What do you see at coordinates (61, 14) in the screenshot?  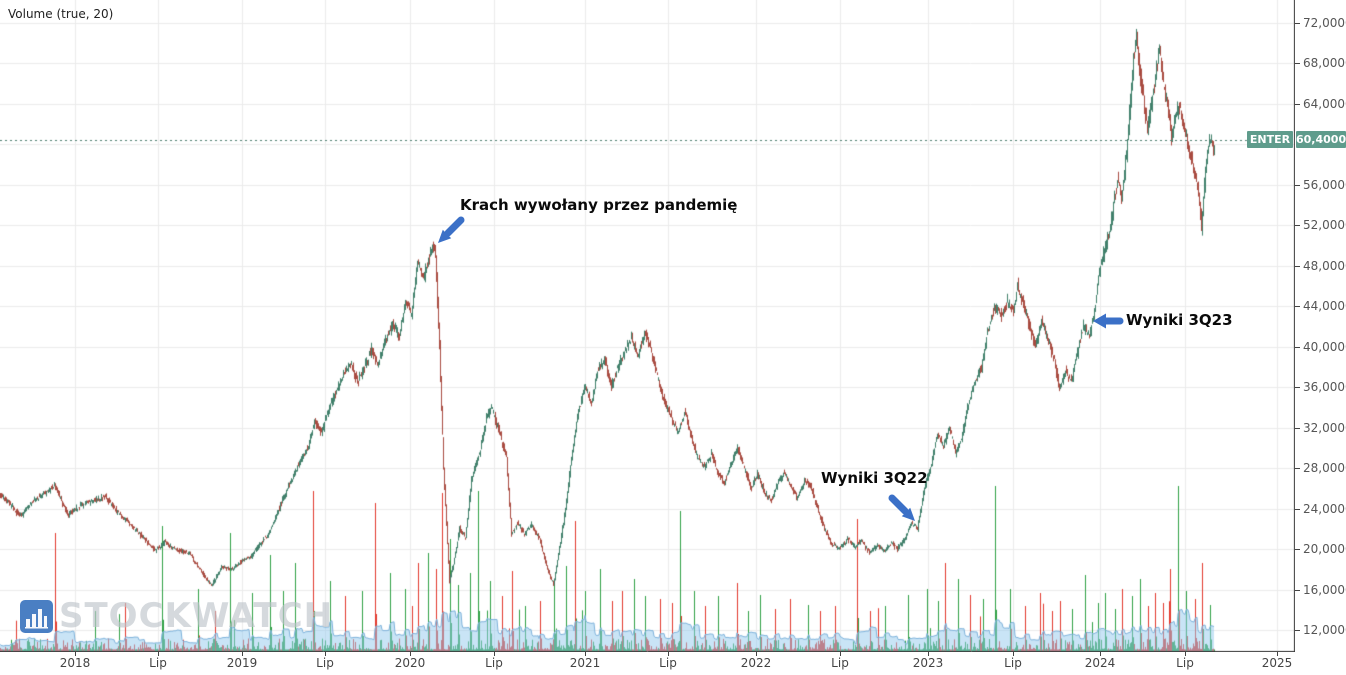 I see `indicator-label: Volume (true, 20)` at bounding box center [61, 14].